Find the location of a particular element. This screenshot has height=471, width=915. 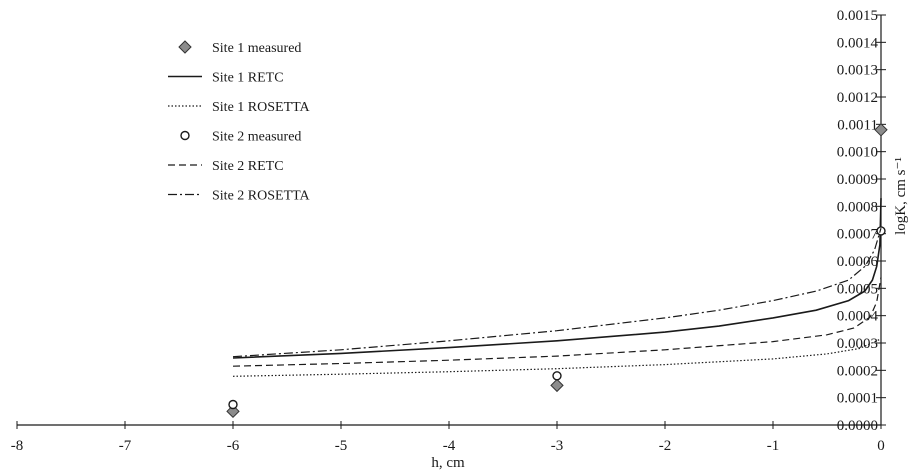

y-tick-label: 0.0008 is located at coordinates (857, 207).